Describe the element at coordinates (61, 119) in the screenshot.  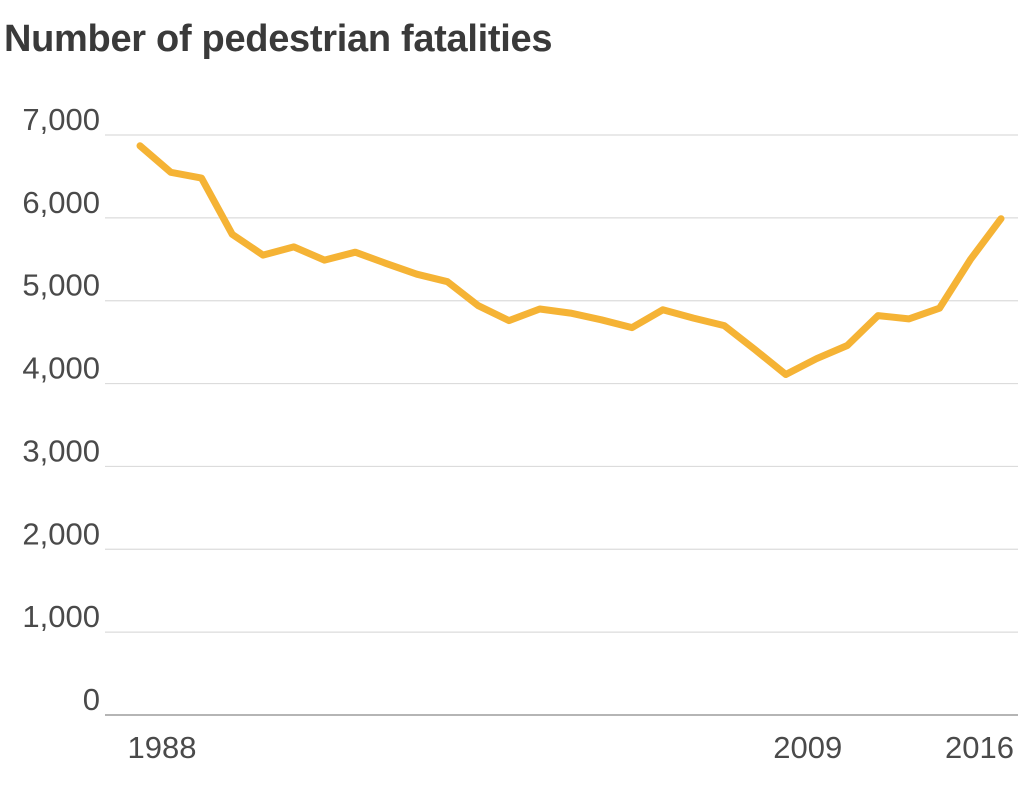
I see `y-tick-label: 7,000` at that location.